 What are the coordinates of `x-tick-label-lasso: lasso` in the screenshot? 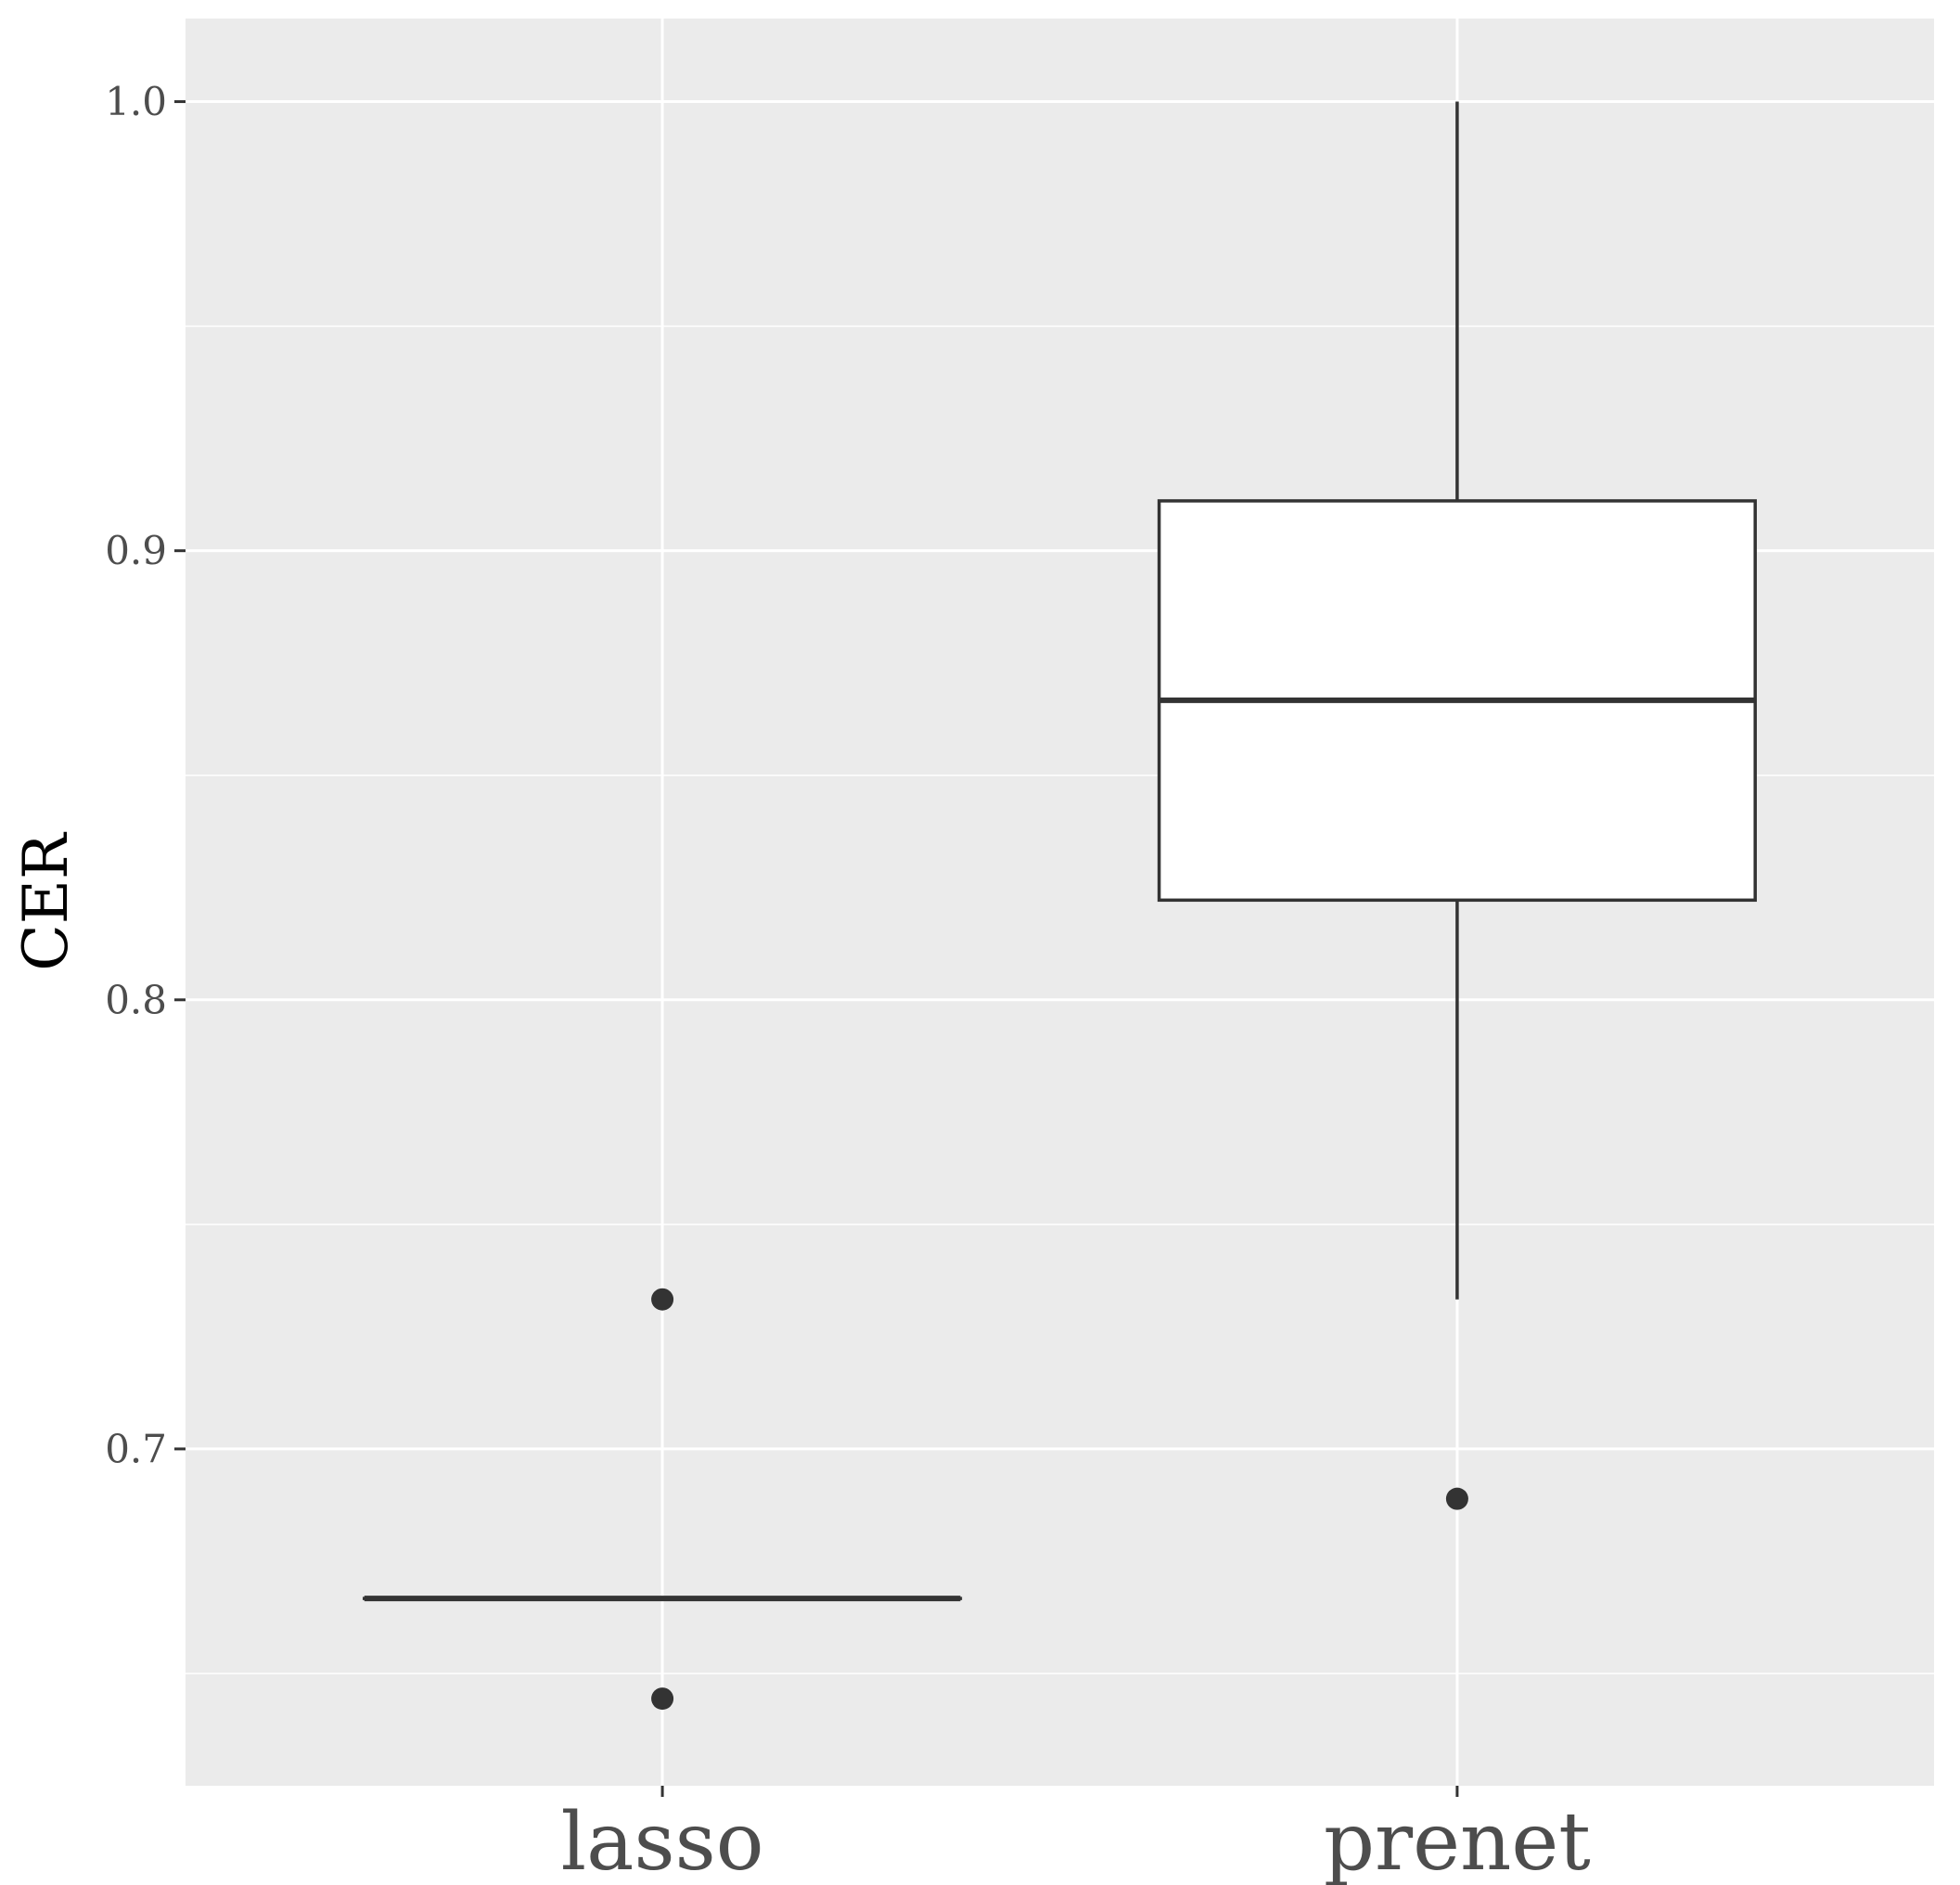 It's located at (663, 1840).